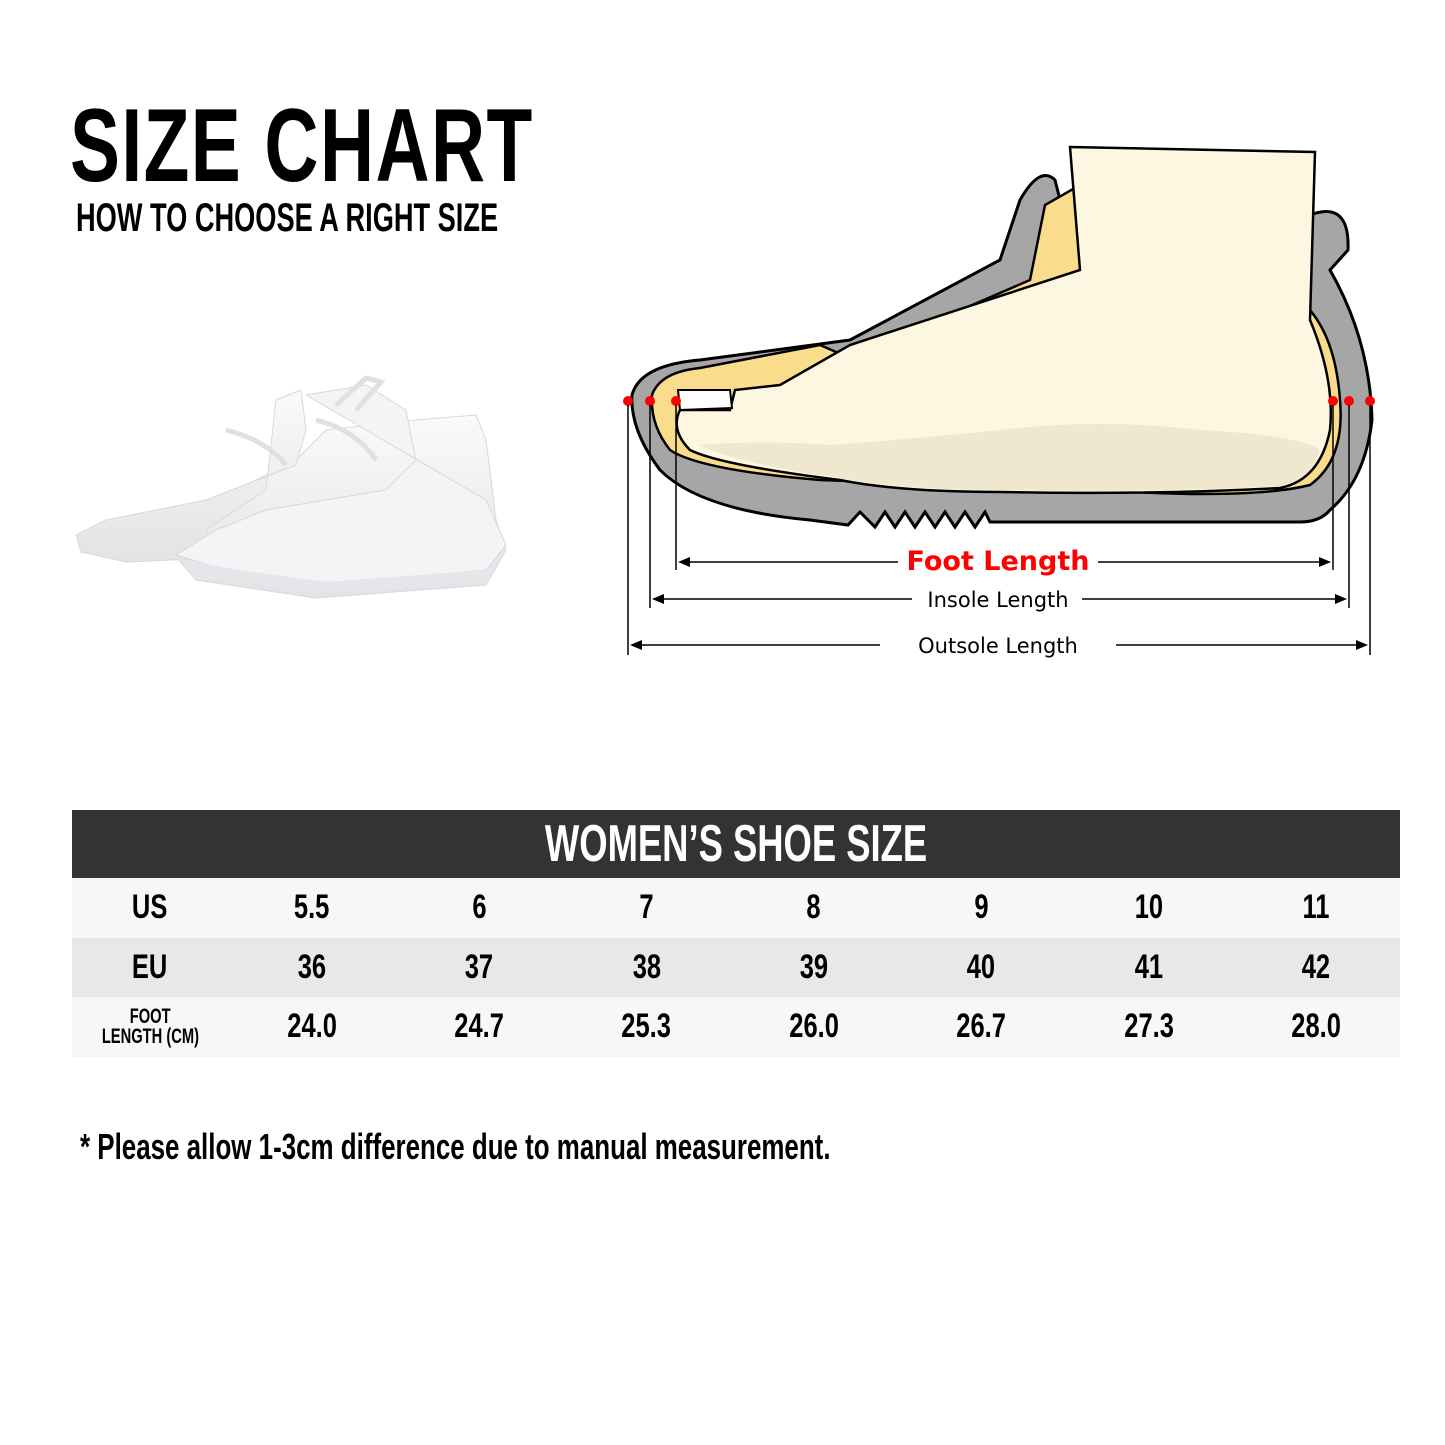  What do you see at coordinates (479, 907) in the screenshot?
I see `table-cell: 6` at bounding box center [479, 907].